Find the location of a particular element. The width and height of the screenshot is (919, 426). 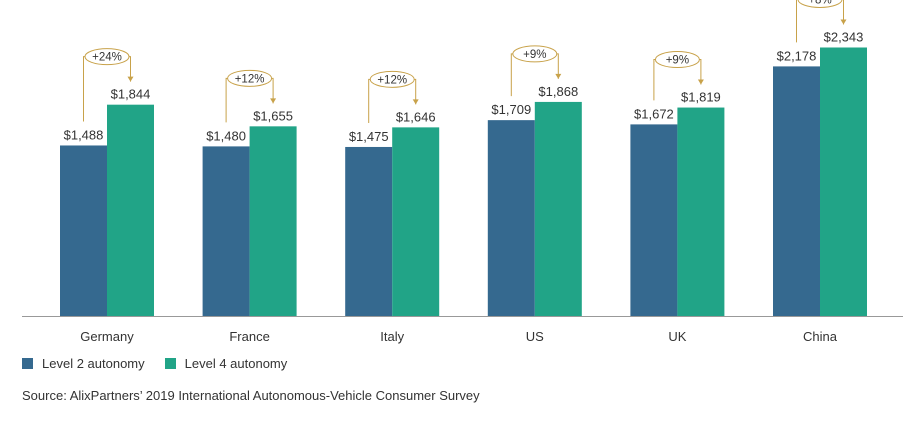

bar-level-4-us is located at coordinates (558, 208).